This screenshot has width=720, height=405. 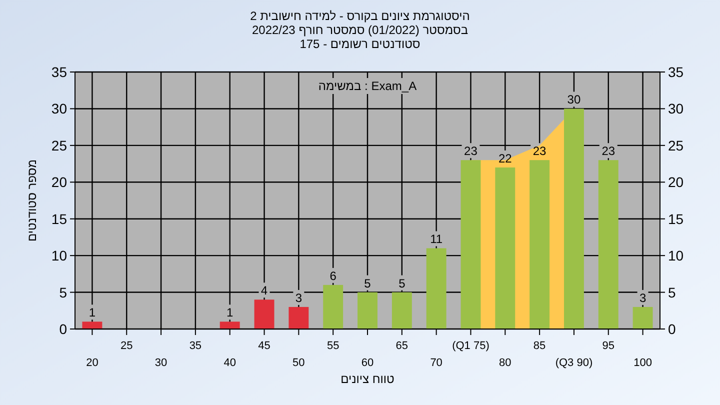 I want to click on x-tick-label: 50, so click(x=298, y=363).